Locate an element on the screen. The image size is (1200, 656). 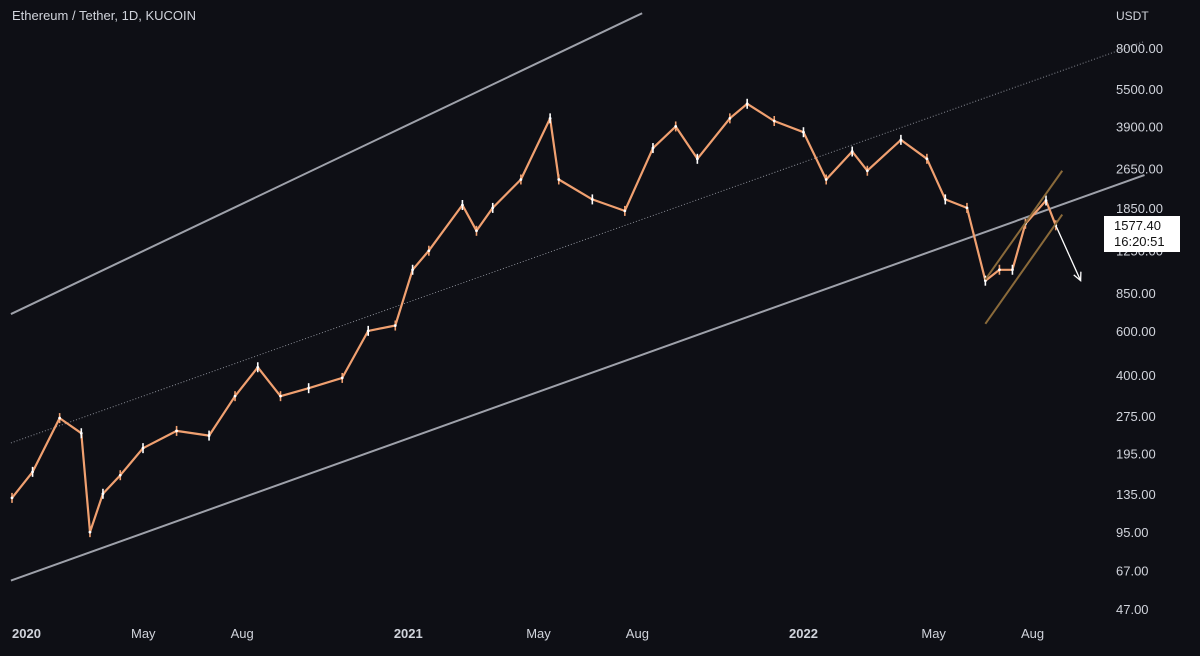
arrow-shaft is located at coordinates (1068, 253).